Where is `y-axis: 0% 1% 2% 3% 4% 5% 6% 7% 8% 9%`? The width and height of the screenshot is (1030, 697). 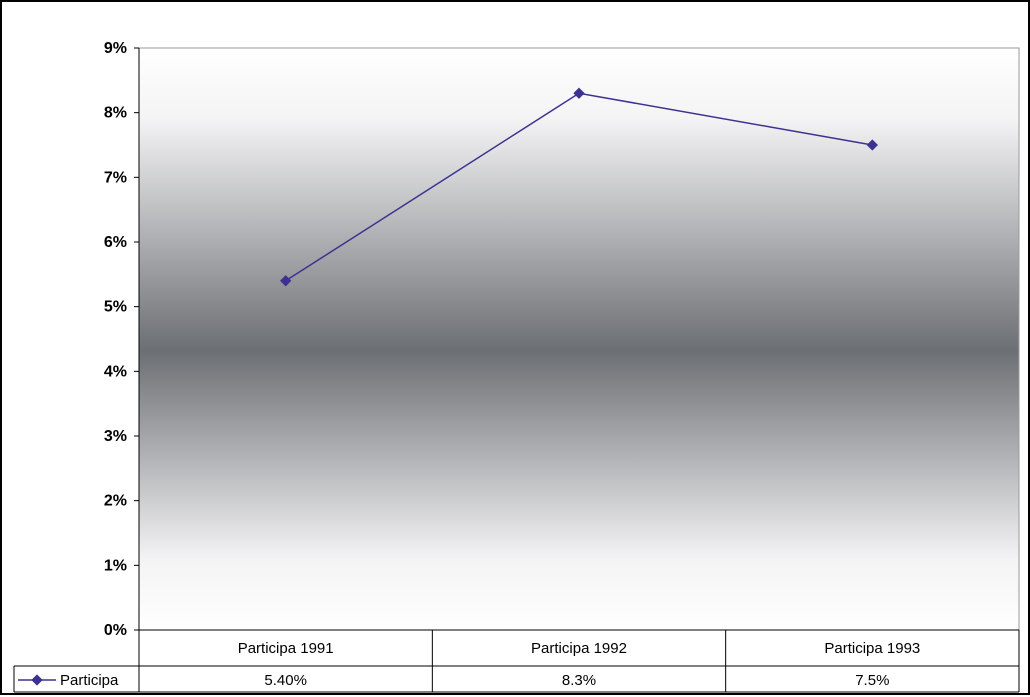 y-axis: 0% 1% 2% 3% 4% 5% 6% 7% 8% 9% is located at coordinates (122, 339).